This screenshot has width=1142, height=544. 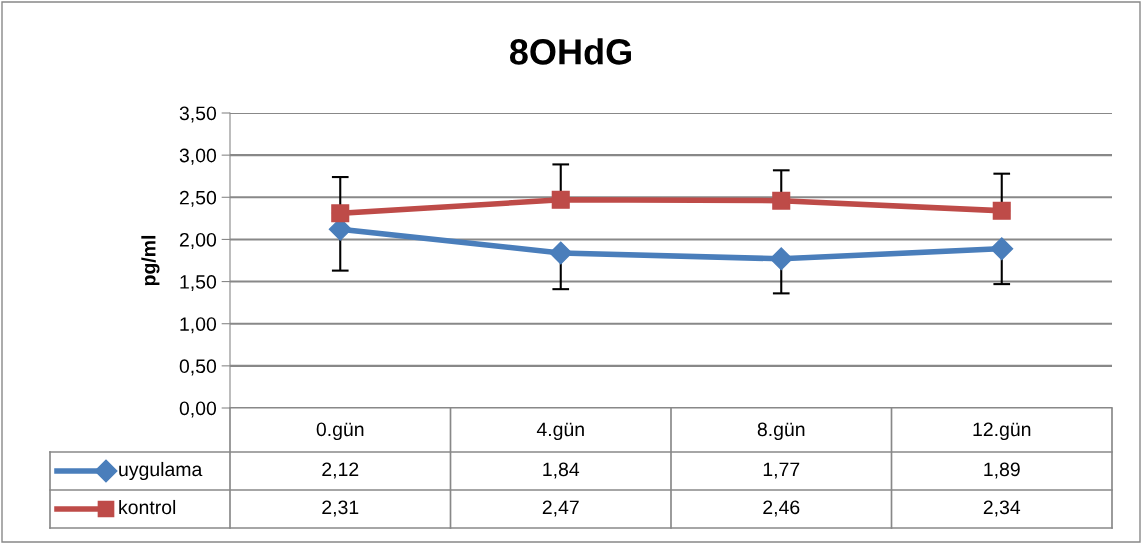 What do you see at coordinates (198, 240) in the screenshot?
I see `y-tick-label: 2,00` at bounding box center [198, 240].